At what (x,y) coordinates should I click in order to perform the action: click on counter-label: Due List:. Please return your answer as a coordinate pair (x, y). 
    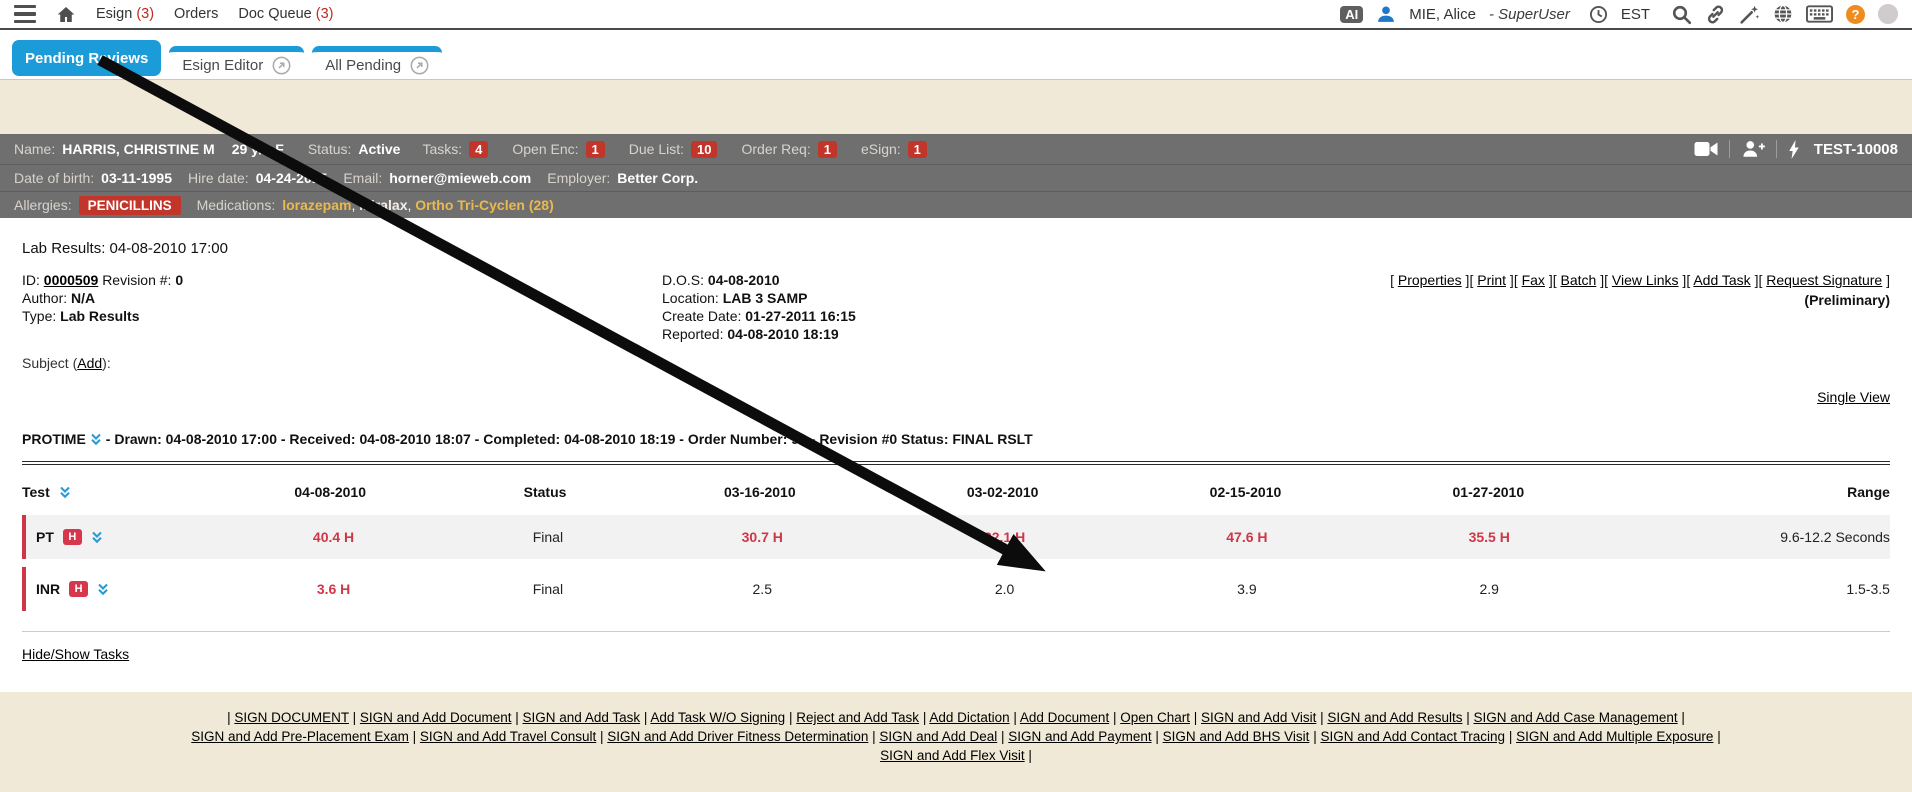
    Looking at the image, I should click on (656, 149).